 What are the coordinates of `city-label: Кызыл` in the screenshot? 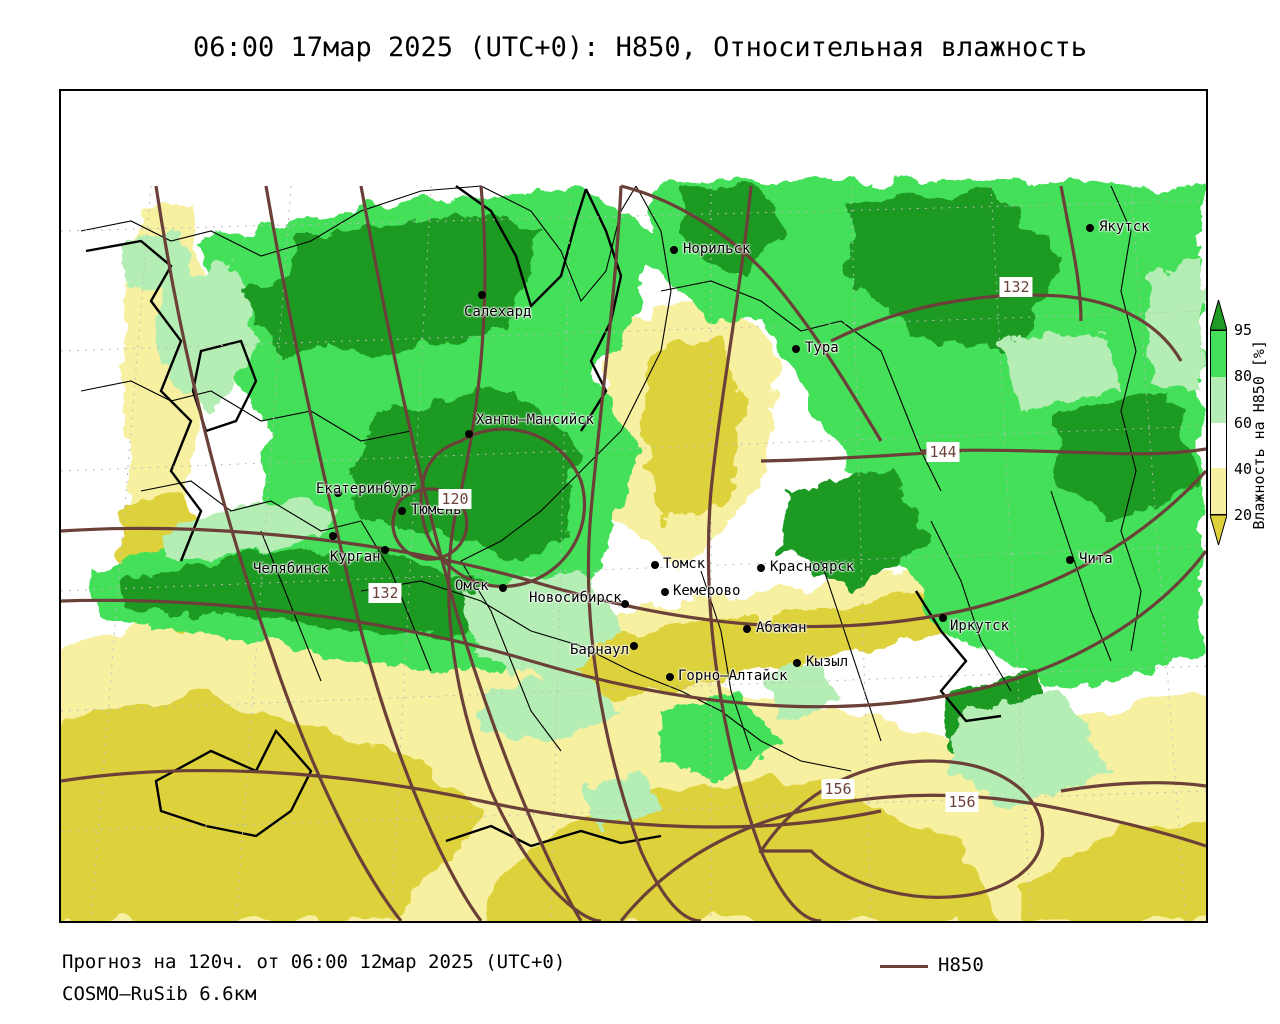 It's located at (827, 662).